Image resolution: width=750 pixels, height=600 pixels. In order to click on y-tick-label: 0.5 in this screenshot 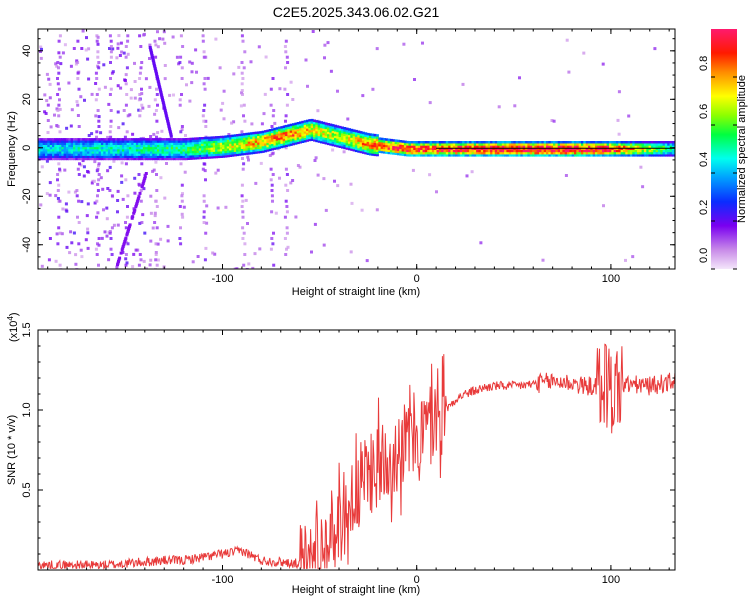, I will do `click(27, 489)`.